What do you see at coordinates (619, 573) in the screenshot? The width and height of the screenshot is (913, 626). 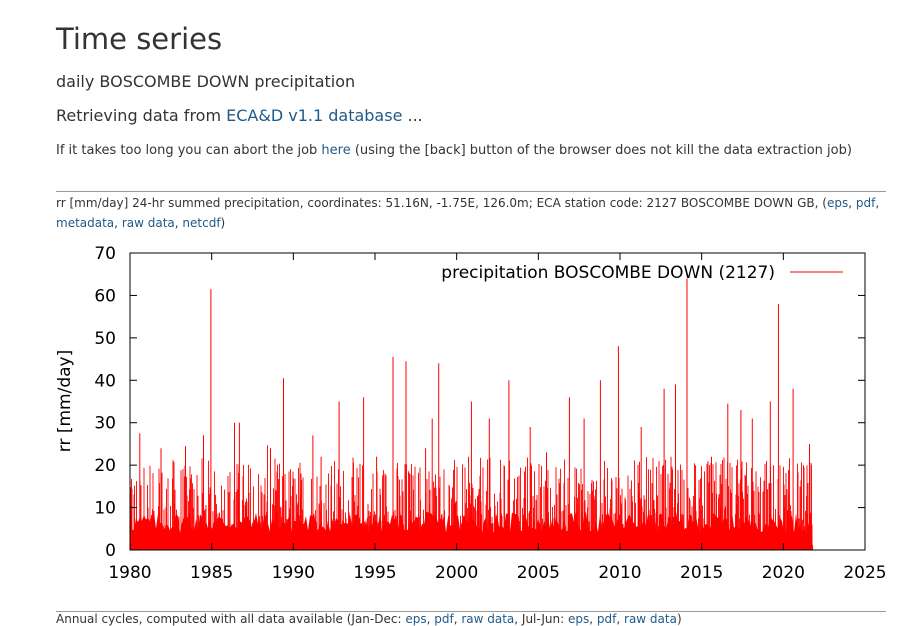 I see `x-tick-label-2010: 2010` at bounding box center [619, 573].